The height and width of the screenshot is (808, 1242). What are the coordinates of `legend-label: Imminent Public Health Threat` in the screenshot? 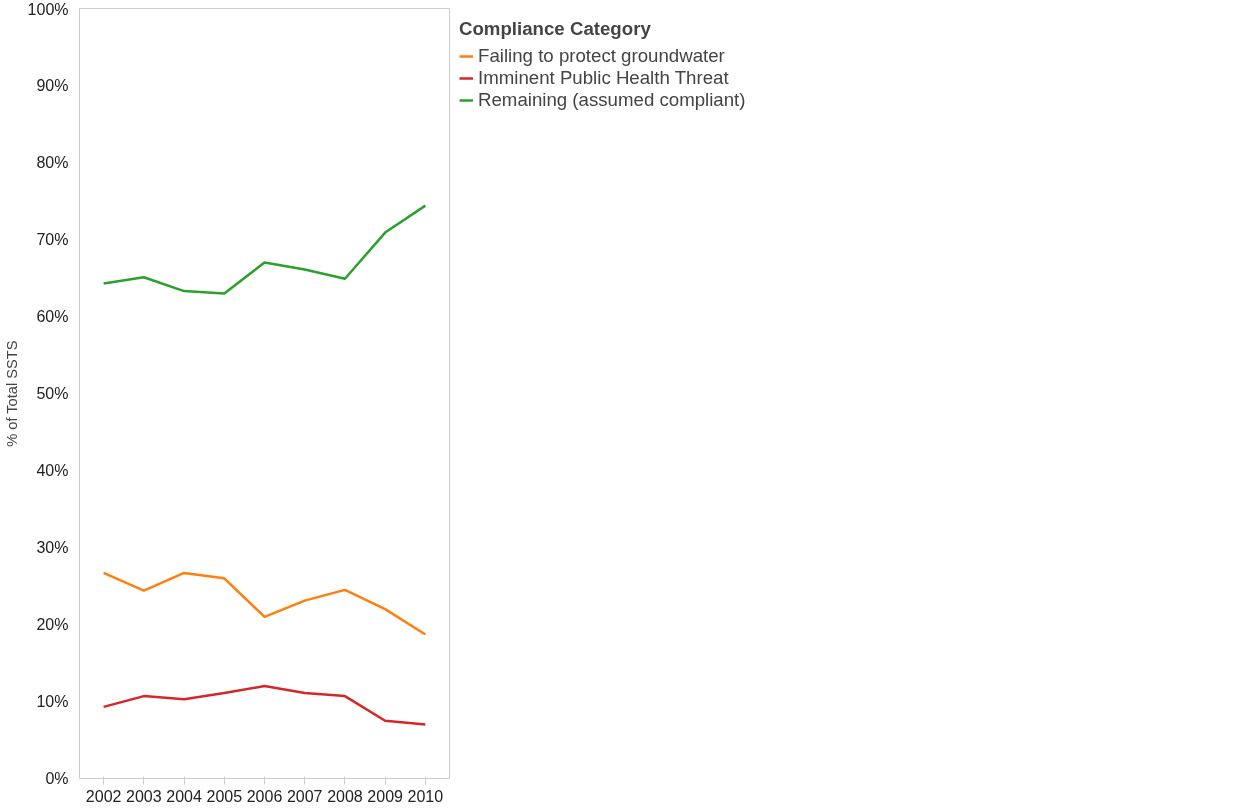 It's located at (603, 78).